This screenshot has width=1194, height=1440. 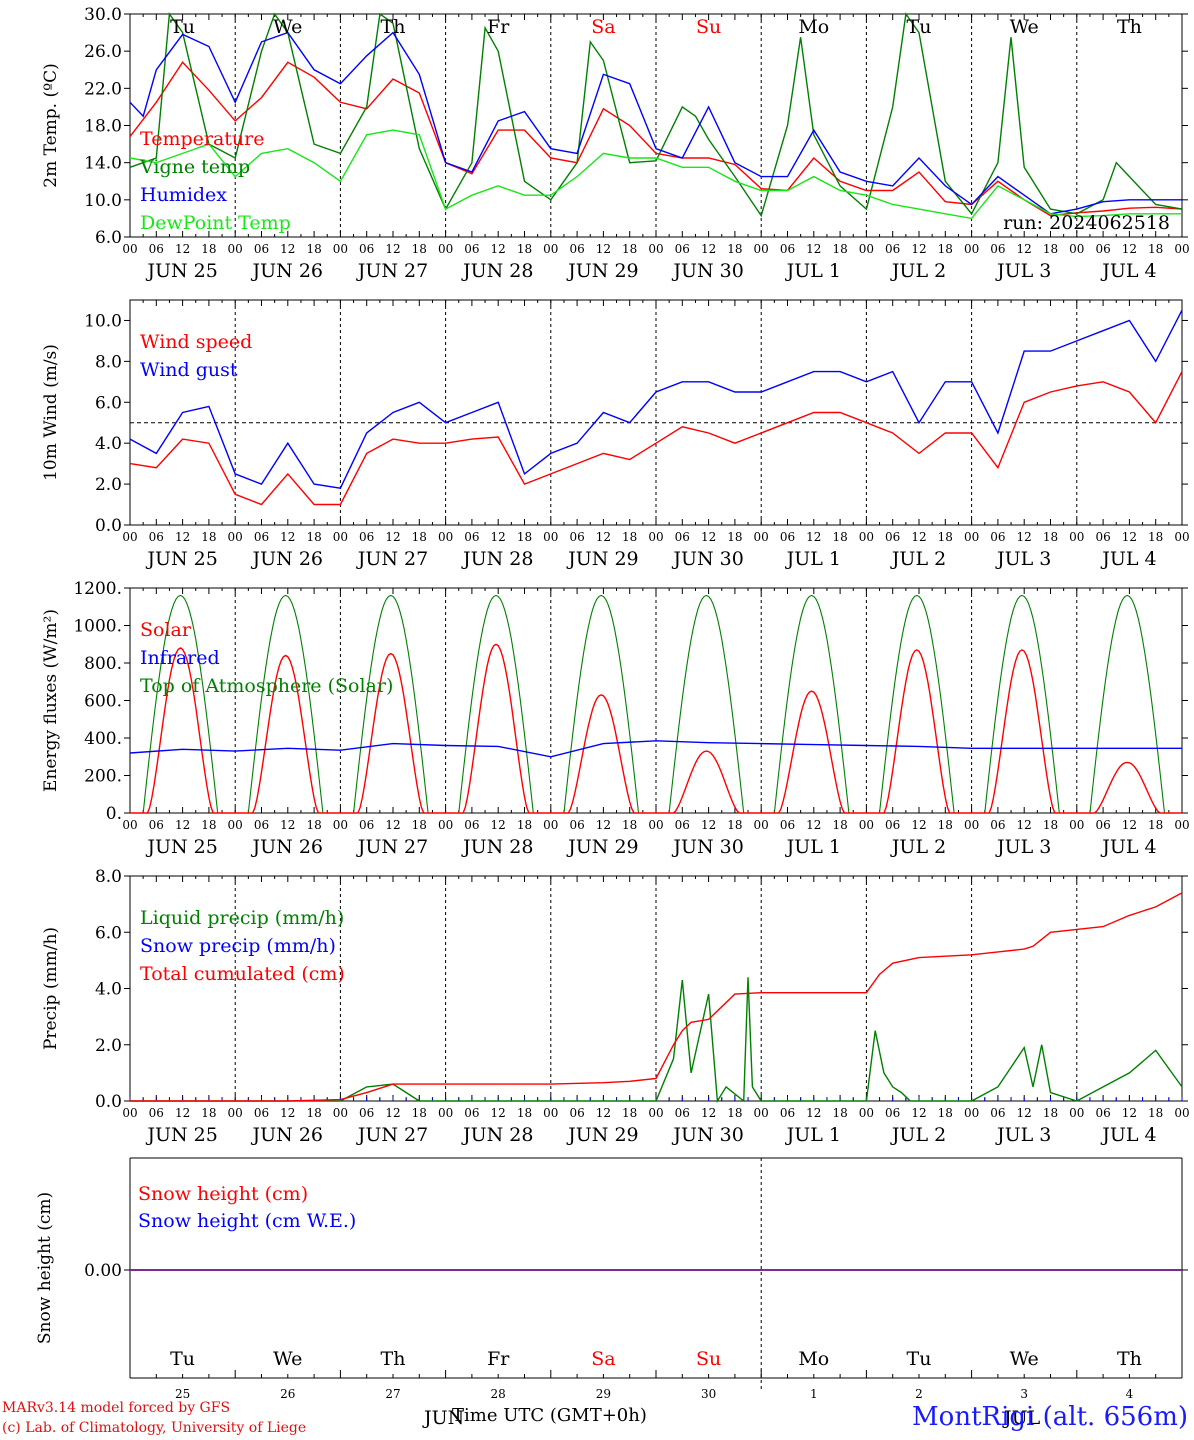 I want to click on legend-entry: Wind gust, so click(x=189, y=370).